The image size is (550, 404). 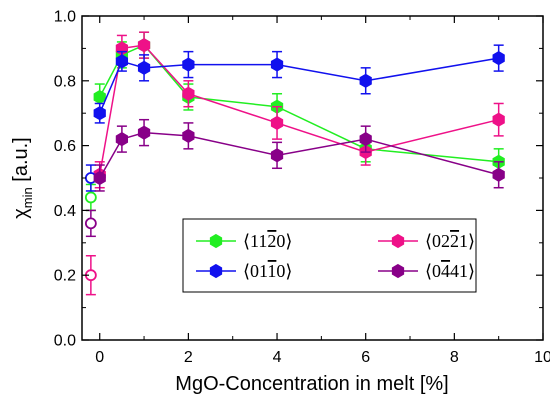 I want to click on y-tick-label: 0.6, so click(x=65, y=146).